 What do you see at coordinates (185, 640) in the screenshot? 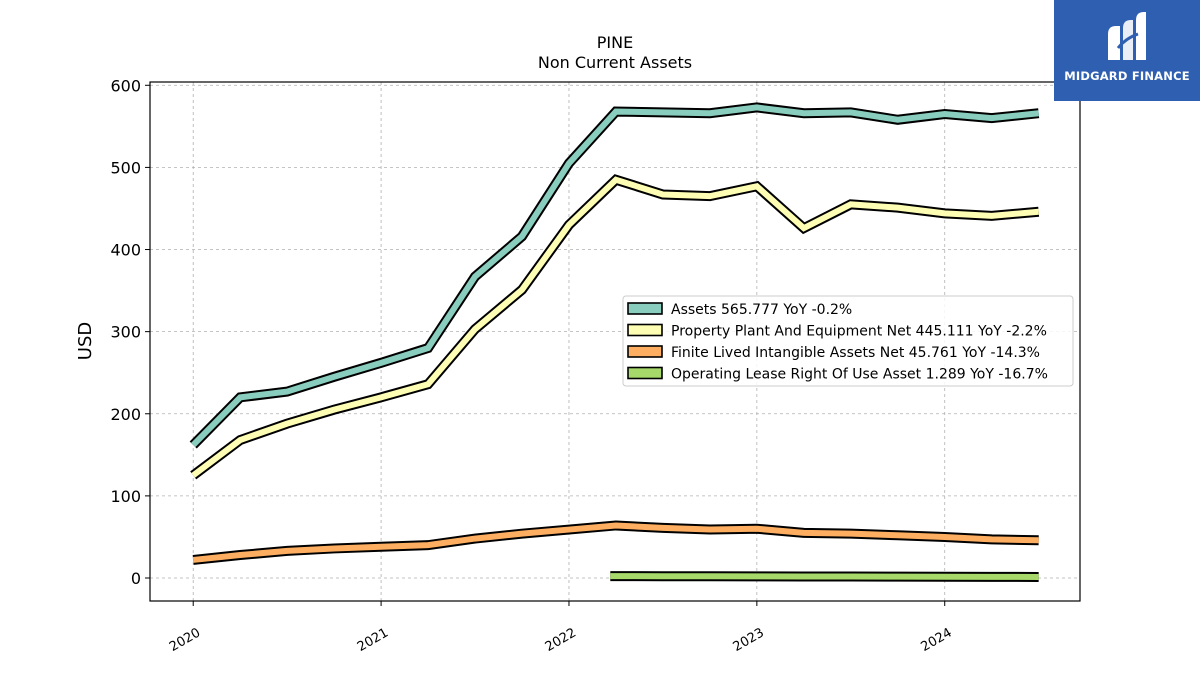
I see `x-tick-label: 2020` at bounding box center [185, 640].